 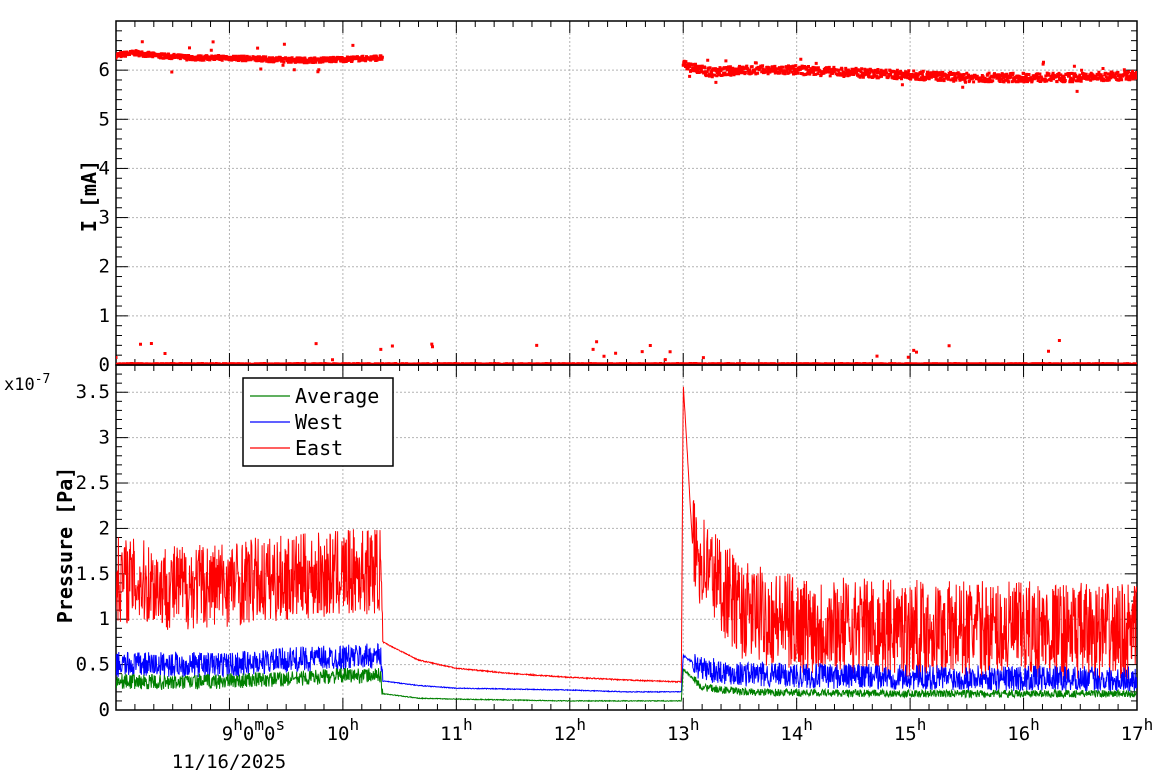 I want to click on pressure-ytick-label: 1.5, so click(x=93, y=574).